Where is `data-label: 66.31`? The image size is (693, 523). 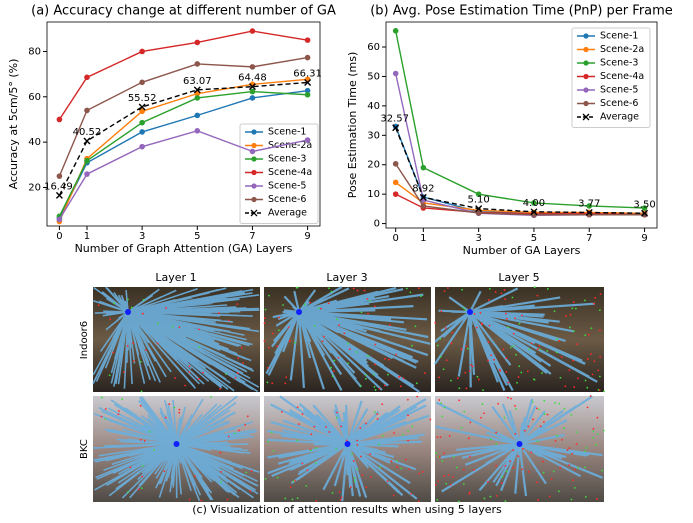
data-label: 66.31 is located at coordinates (307, 73).